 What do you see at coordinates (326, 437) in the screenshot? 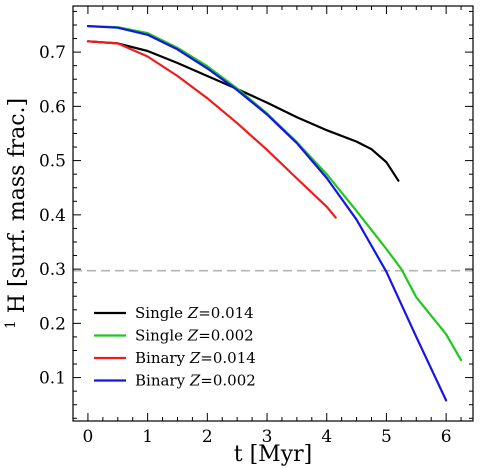
I see `x-tick-label: 4` at bounding box center [326, 437].